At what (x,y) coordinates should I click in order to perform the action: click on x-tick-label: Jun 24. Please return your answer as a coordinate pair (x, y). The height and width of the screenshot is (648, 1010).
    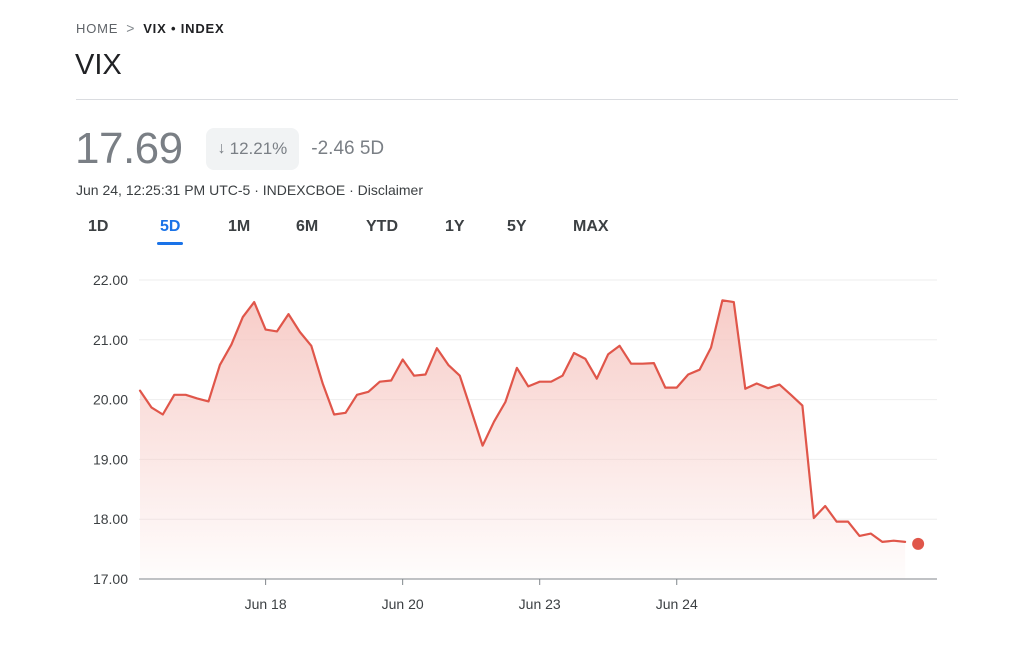
    Looking at the image, I should click on (677, 604).